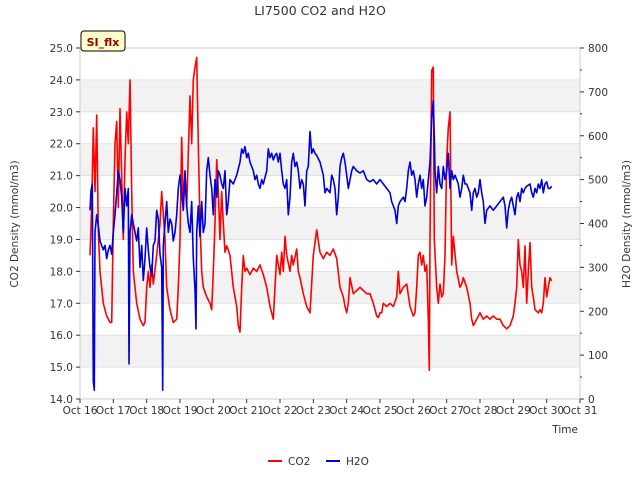  What do you see at coordinates (413, 411) in the screenshot?
I see `x-tick-label: Oct 26` at bounding box center [413, 411].